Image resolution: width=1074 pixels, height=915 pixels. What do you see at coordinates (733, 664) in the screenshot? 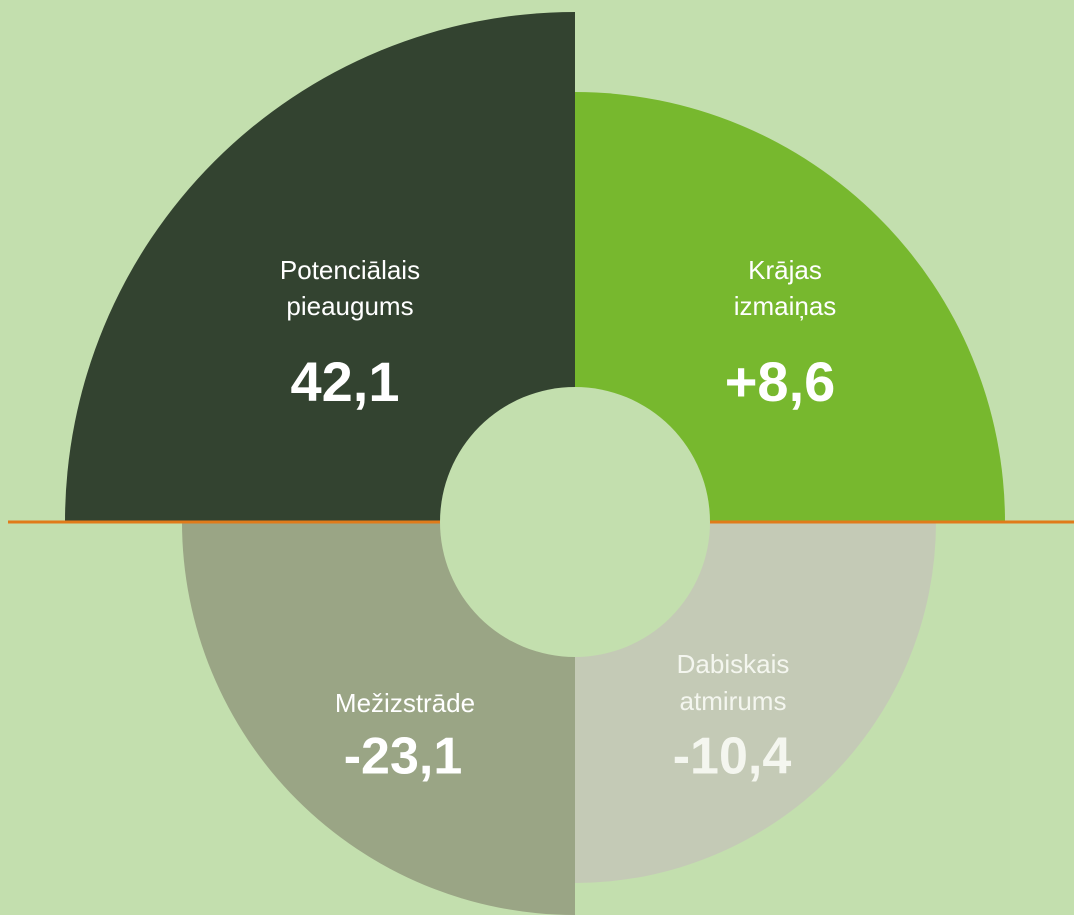
I see `segment-label: Dabiskais` at bounding box center [733, 664].